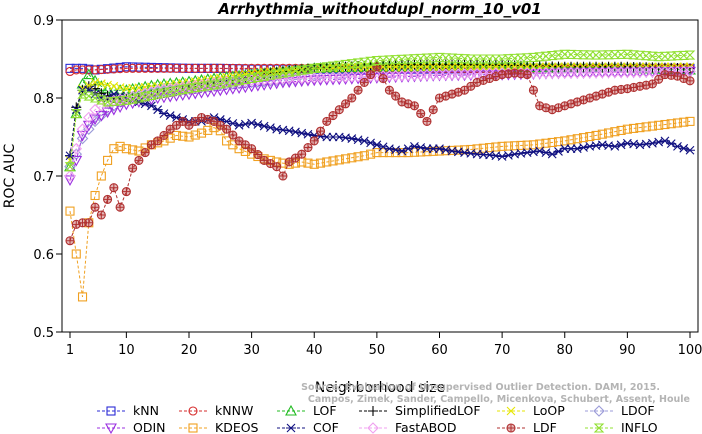 Image resolution: width=702 pixels, height=434 pixels. Describe the element at coordinates (47, 177) in the screenshot. I see `y-axis: 0.5 0.6 0.7 0.8 0.9` at that location.